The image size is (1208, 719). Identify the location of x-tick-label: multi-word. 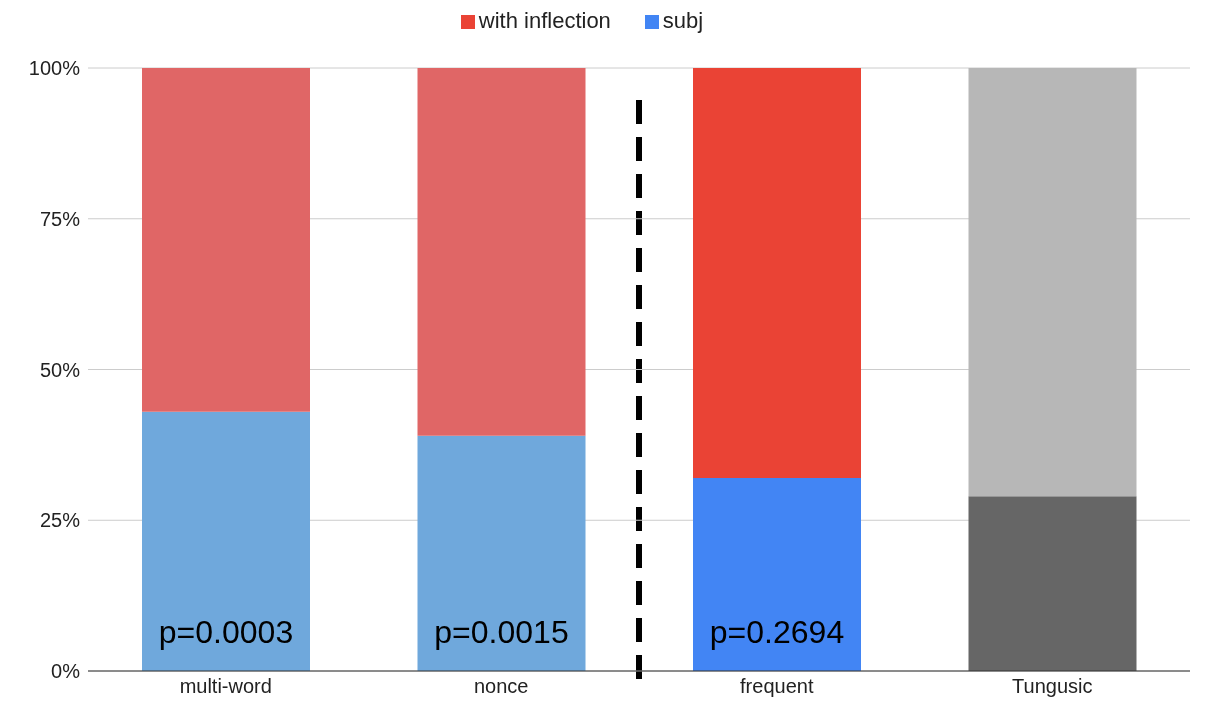
(225, 686).